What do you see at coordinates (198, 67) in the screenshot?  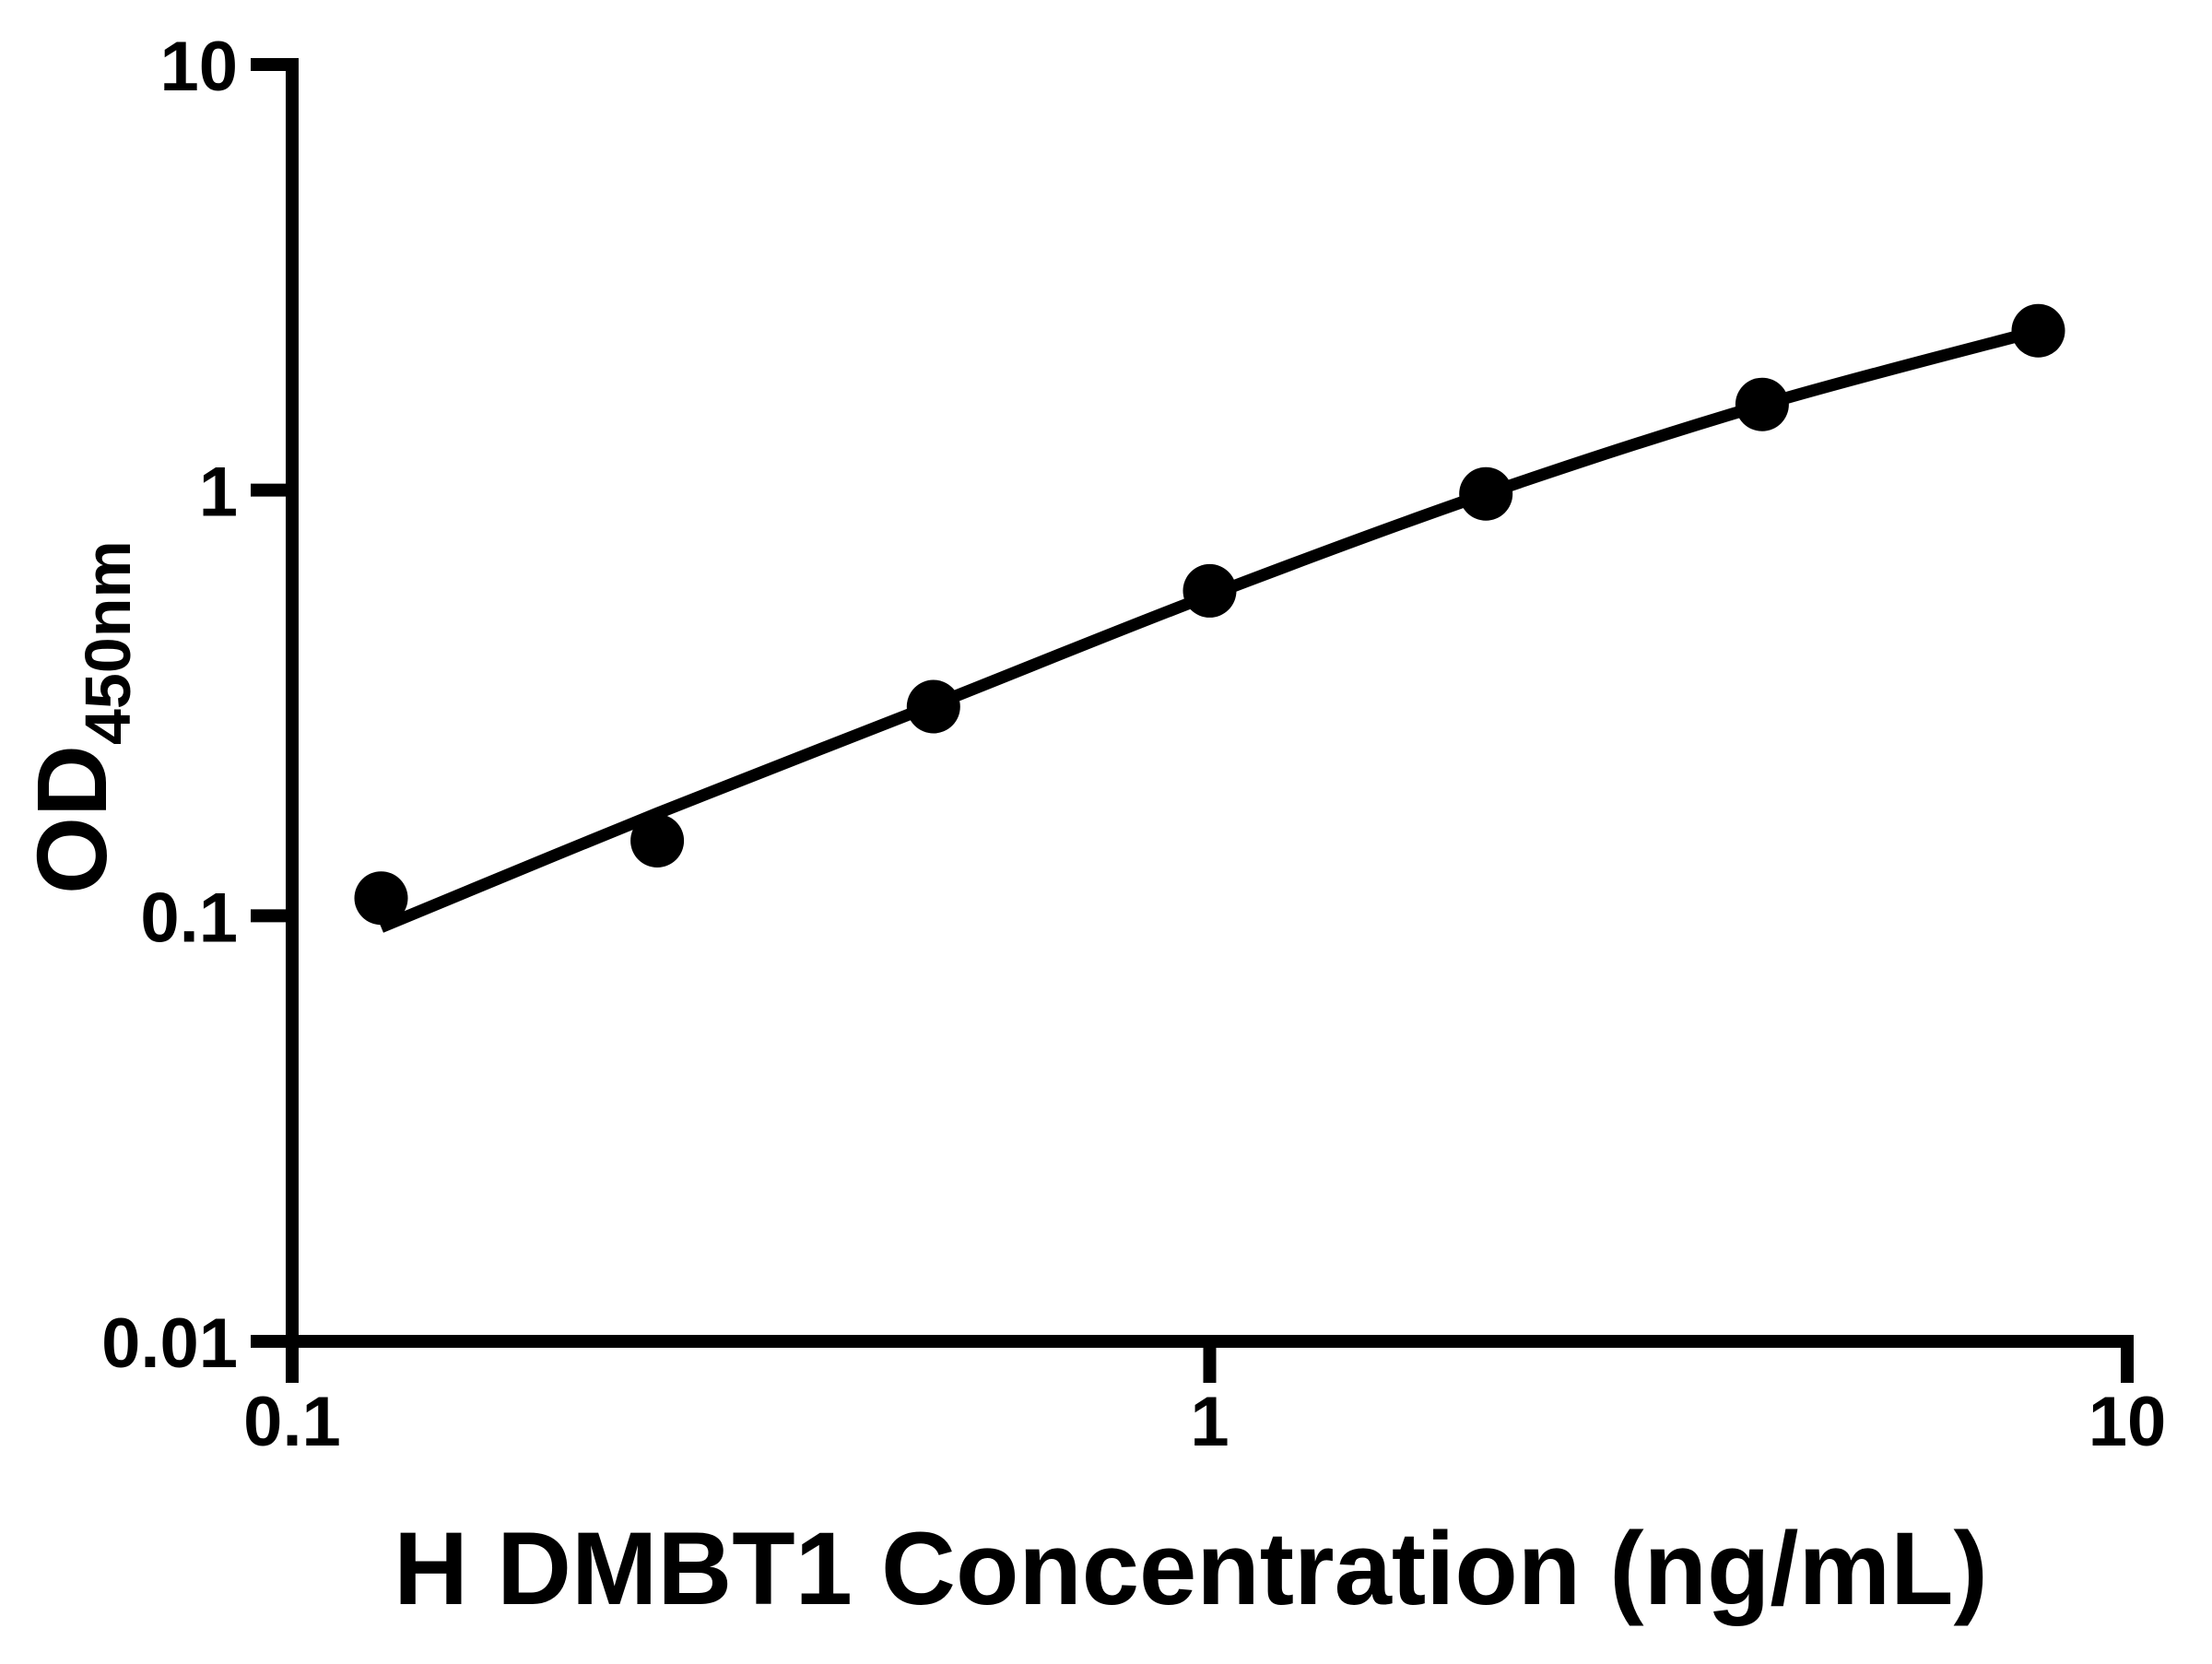 I see `y-axis-tick-label: 10` at bounding box center [198, 67].